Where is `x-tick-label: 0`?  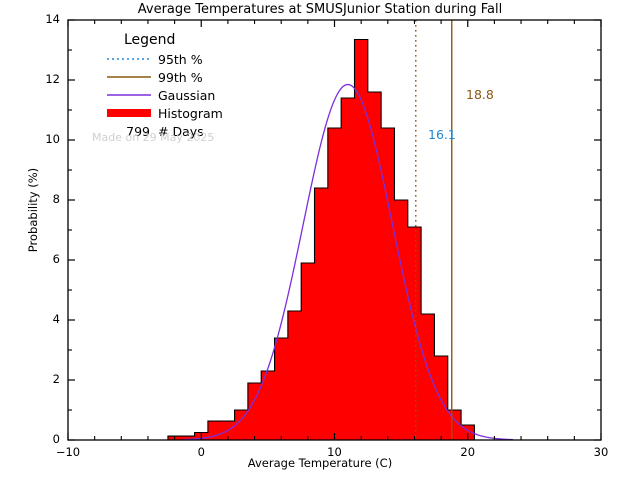 x-tick-label: 0 is located at coordinates (201, 452).